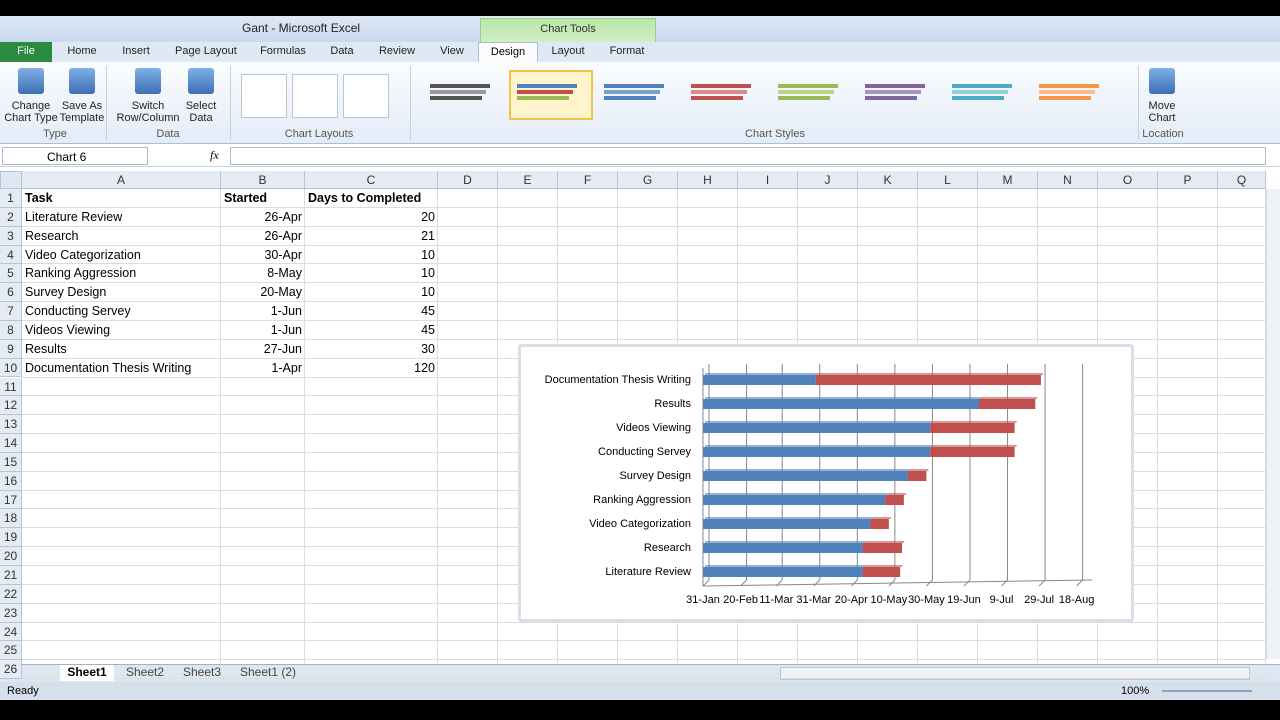  What do you see at coordinates (82, 118) in the screenshot?
I see `button-label: Template` at bounding box center [82, 118].